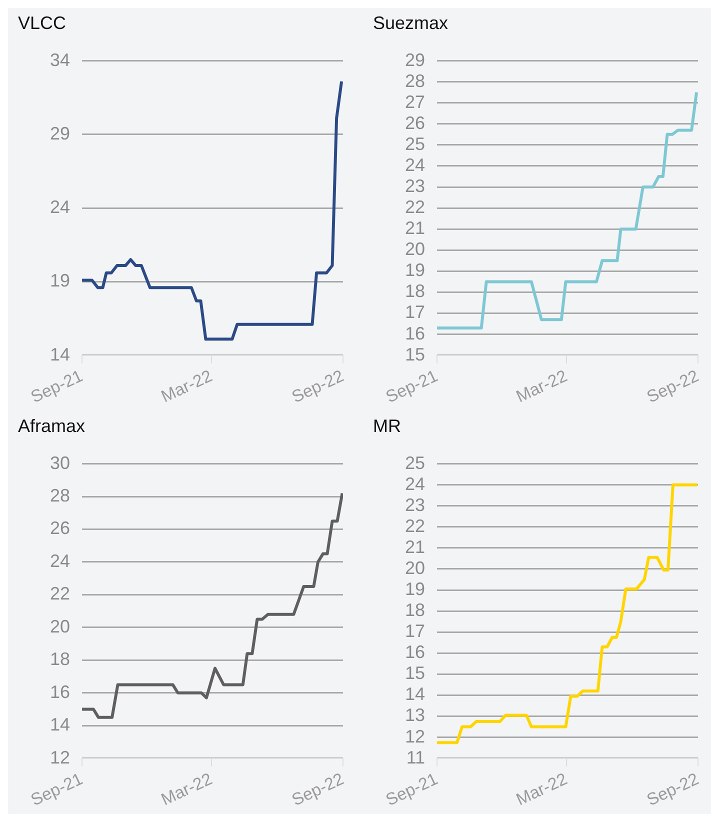 This screenshot has width=711, height=814. I want to click on y-tick-label: 11, so click(416, 757).